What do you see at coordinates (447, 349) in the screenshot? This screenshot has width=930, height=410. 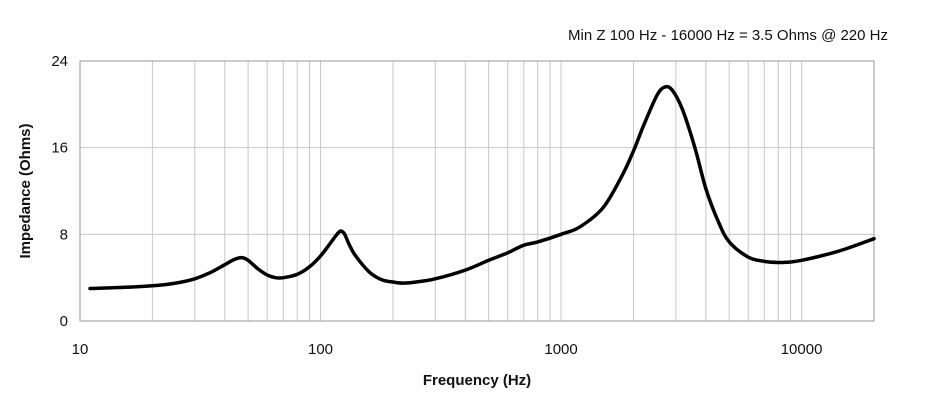 I see `x-axis-ticks: 10 100 1000 10000` at bounding box center [447, 349].